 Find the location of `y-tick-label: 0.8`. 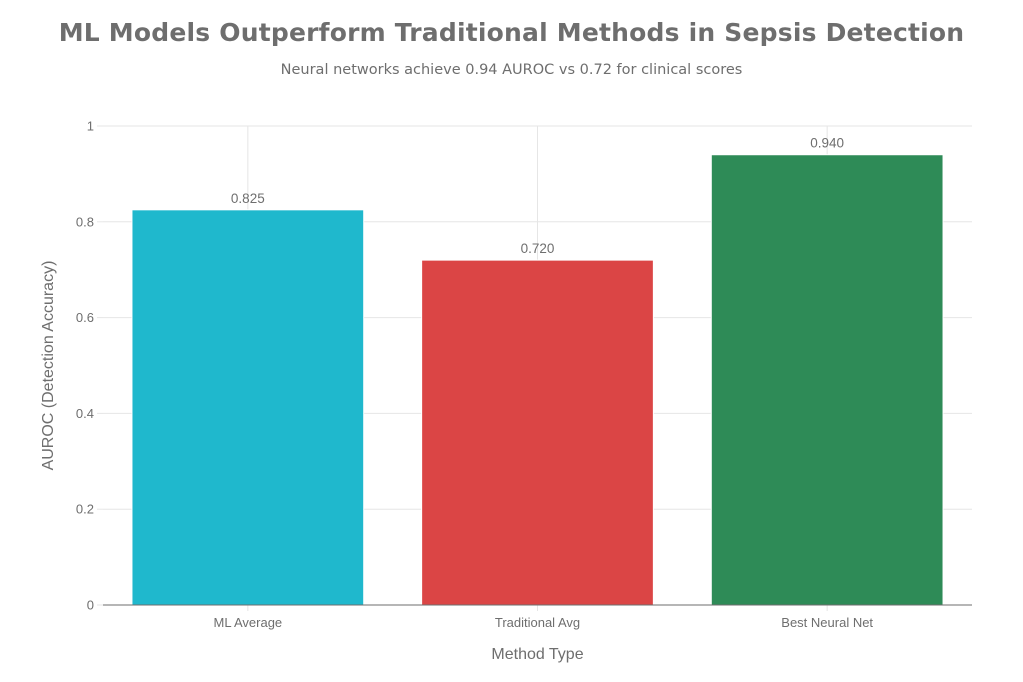

y-tick-label: 0.8 is located at coordinates (85, 221).